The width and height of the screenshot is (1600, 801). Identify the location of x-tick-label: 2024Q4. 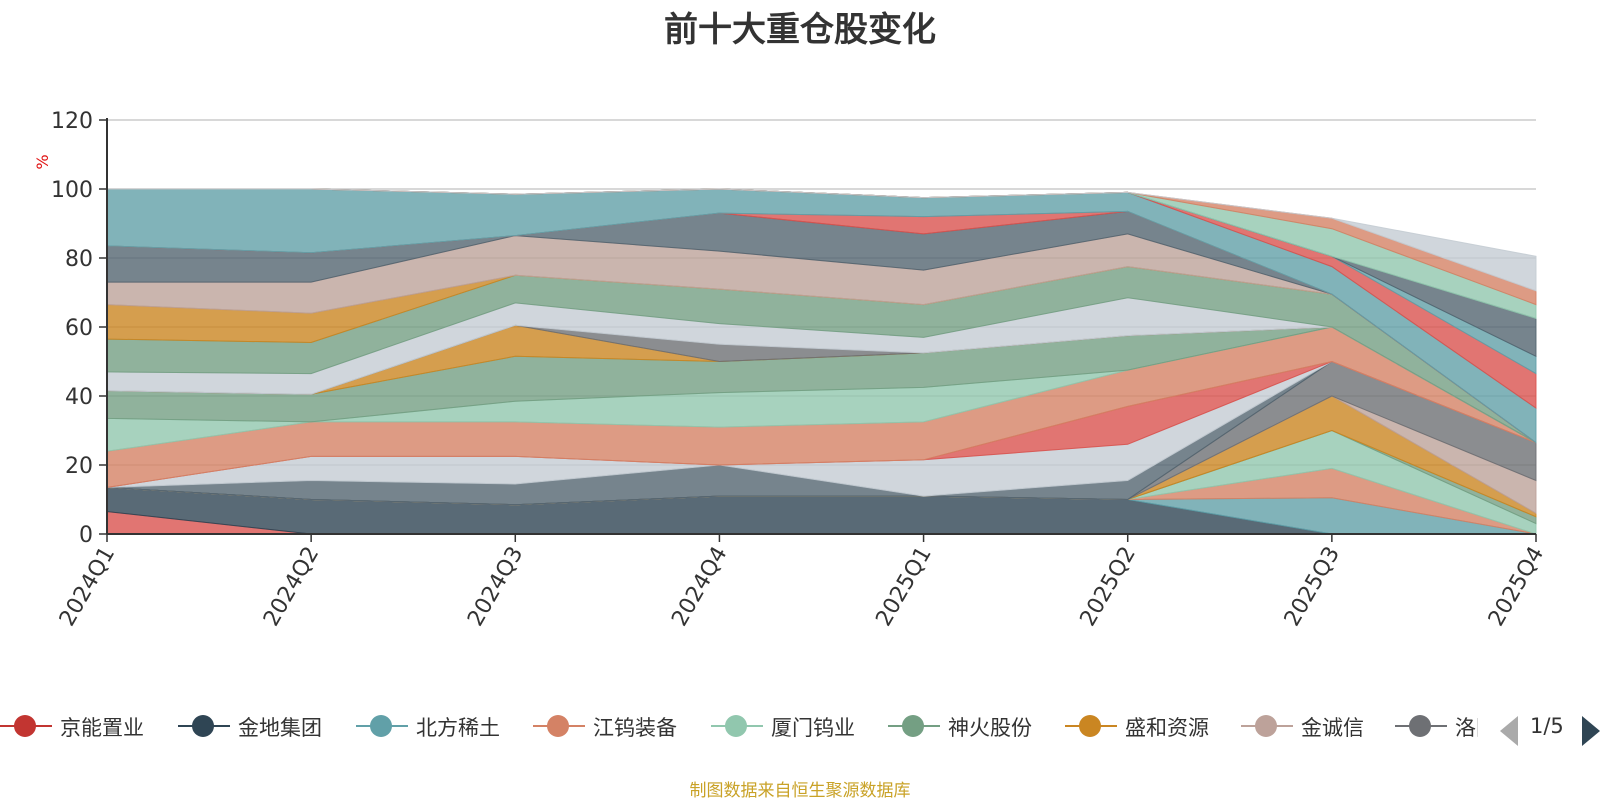
(699, 587).